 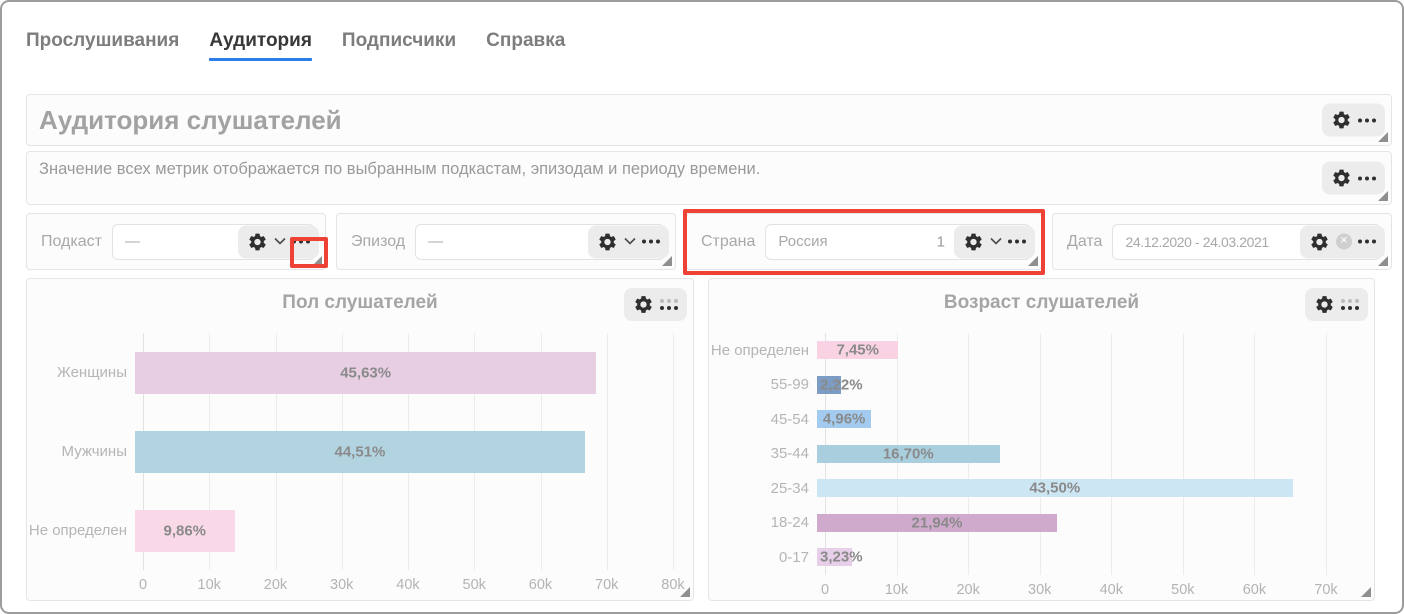 I want to click on category-label: Мужчины, so click(x=94, y=451).